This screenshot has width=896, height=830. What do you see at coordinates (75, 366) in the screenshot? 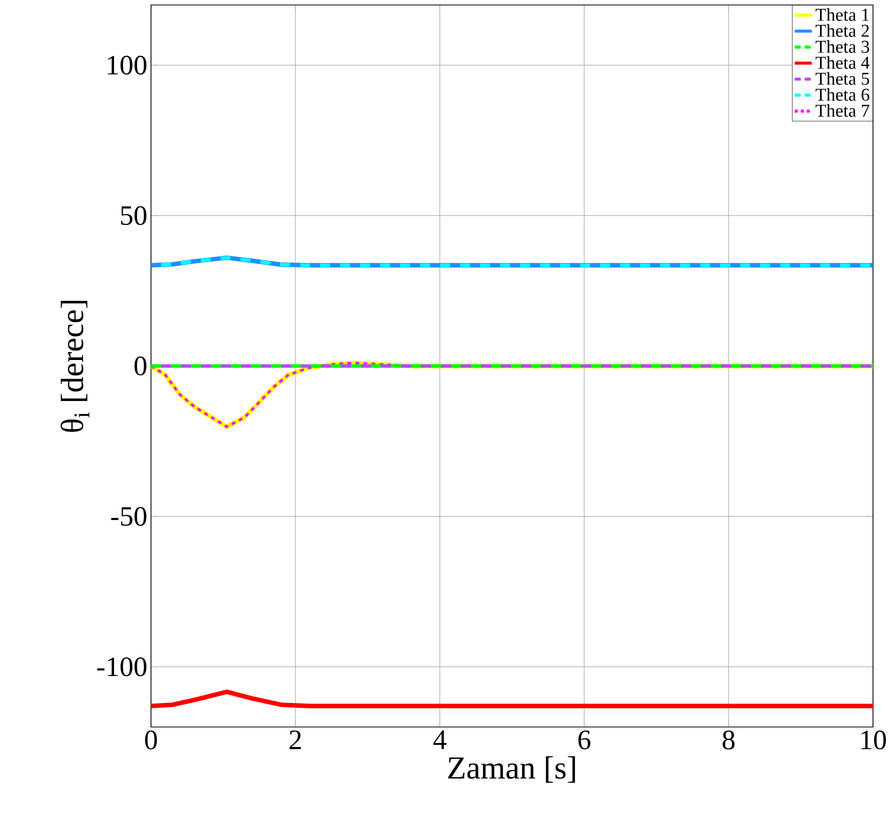
I see `y-axis-title: θ$_{i}$ [derece]` at bounding box center [75, 366].